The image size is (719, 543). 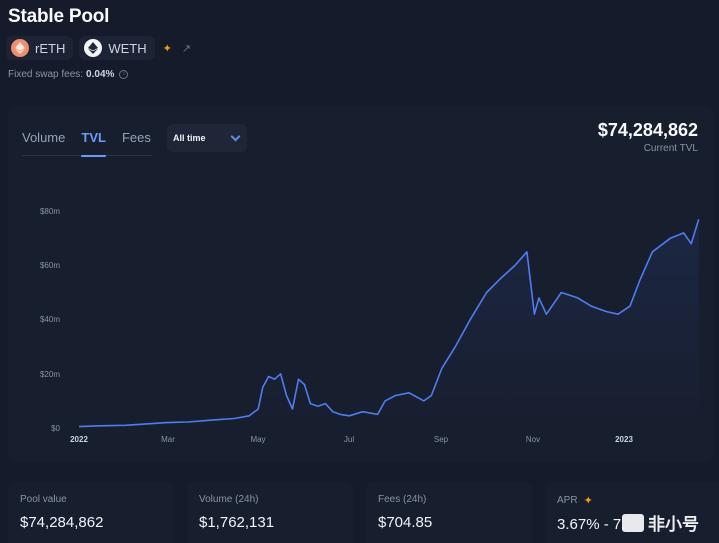 What do you see at coordinates (20, 48) in the screenshot?
I see `reth-icon` at bounding box center [20, 48].